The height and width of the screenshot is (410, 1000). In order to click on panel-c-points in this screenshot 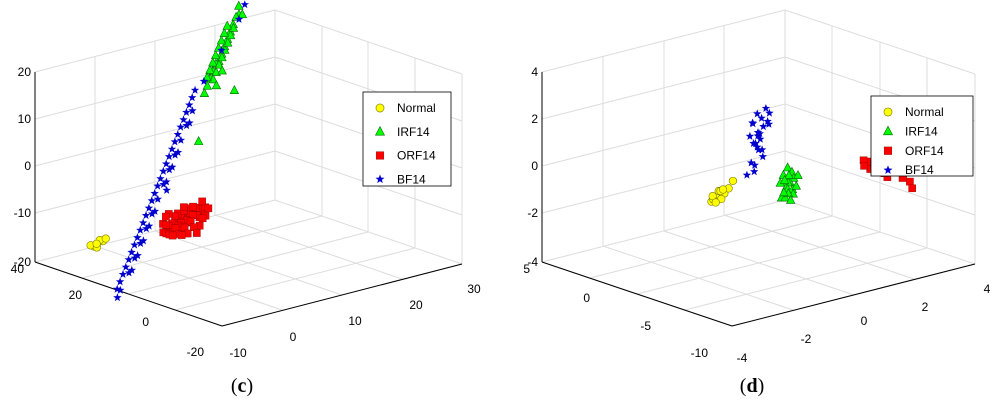, I will do `click(167, 151)`.